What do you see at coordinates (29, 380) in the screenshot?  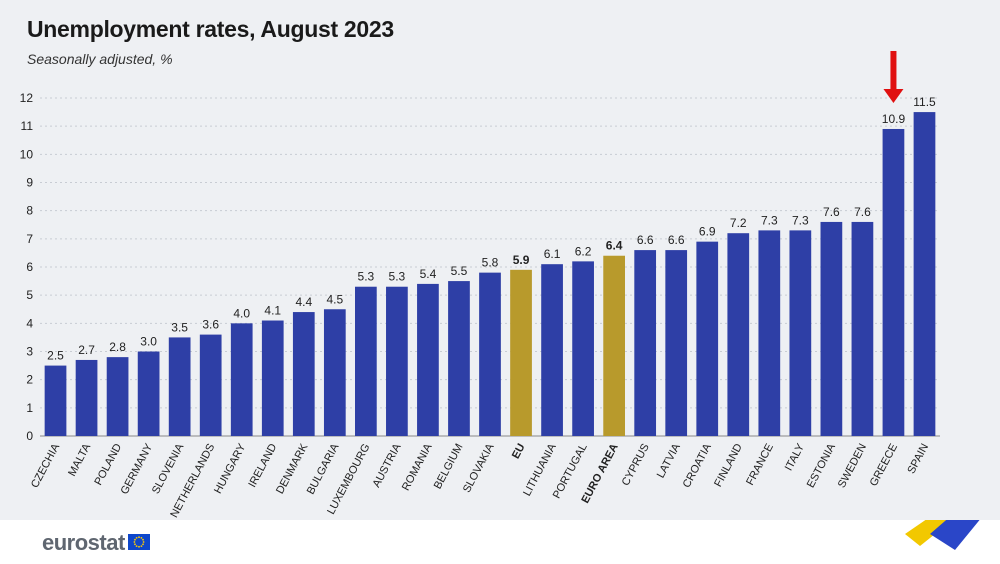 I see `y-tick-label: 2` at bounding box center [29, 380].